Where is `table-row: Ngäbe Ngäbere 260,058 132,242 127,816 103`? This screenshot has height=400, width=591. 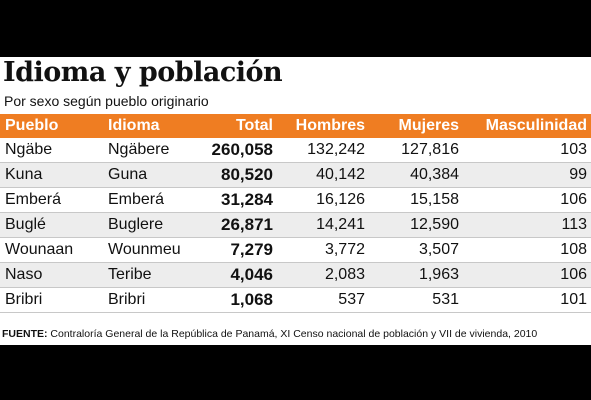
table-row: Ngäbe Ngäbere 260,058 132,242 127,816 103 is located at coordinates (295, 150).